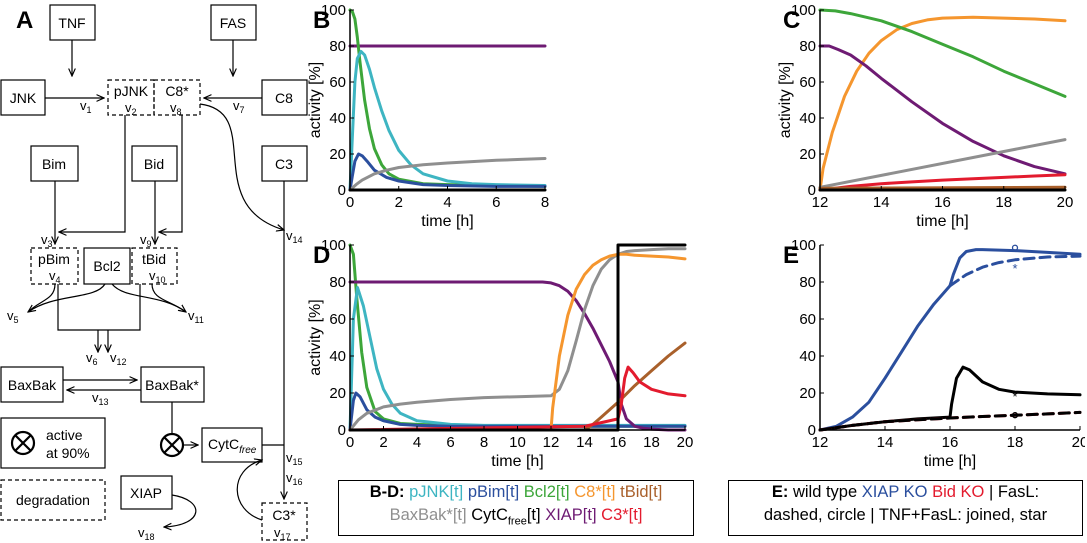 The image size is (1087, 543). Describe the element at coordinates (807, 154) in the screenshot. I see `y-tick-c-20: 20` at that location.